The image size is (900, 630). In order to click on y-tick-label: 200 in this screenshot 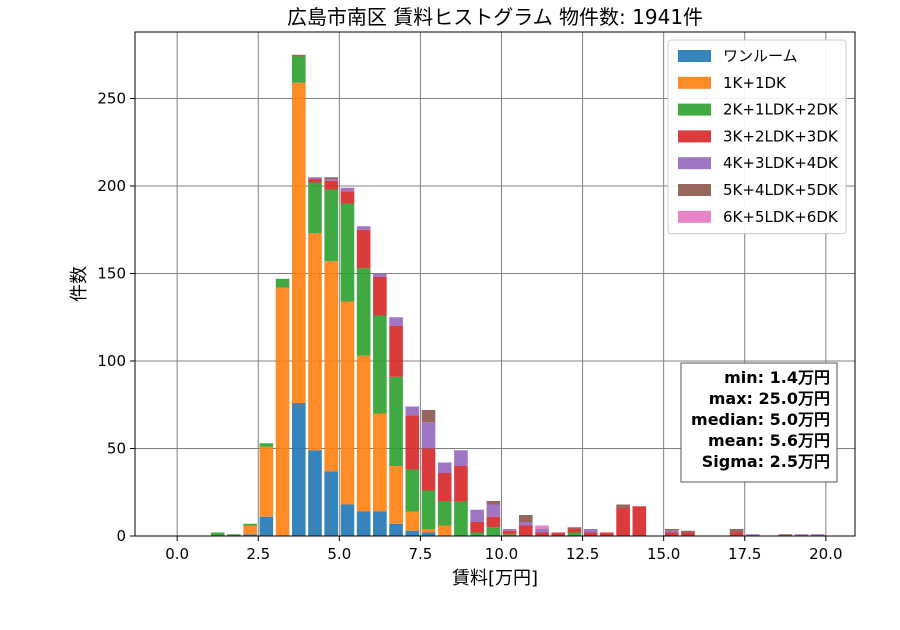, I will do `click(111, 186)`.